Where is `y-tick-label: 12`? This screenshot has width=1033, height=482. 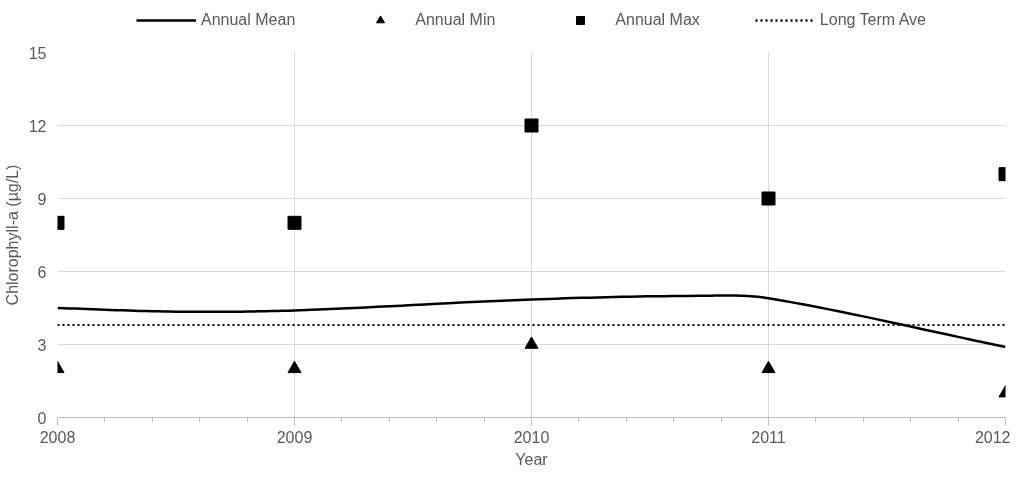 y-tick-label: 12 is located at coordinates (37, 126).